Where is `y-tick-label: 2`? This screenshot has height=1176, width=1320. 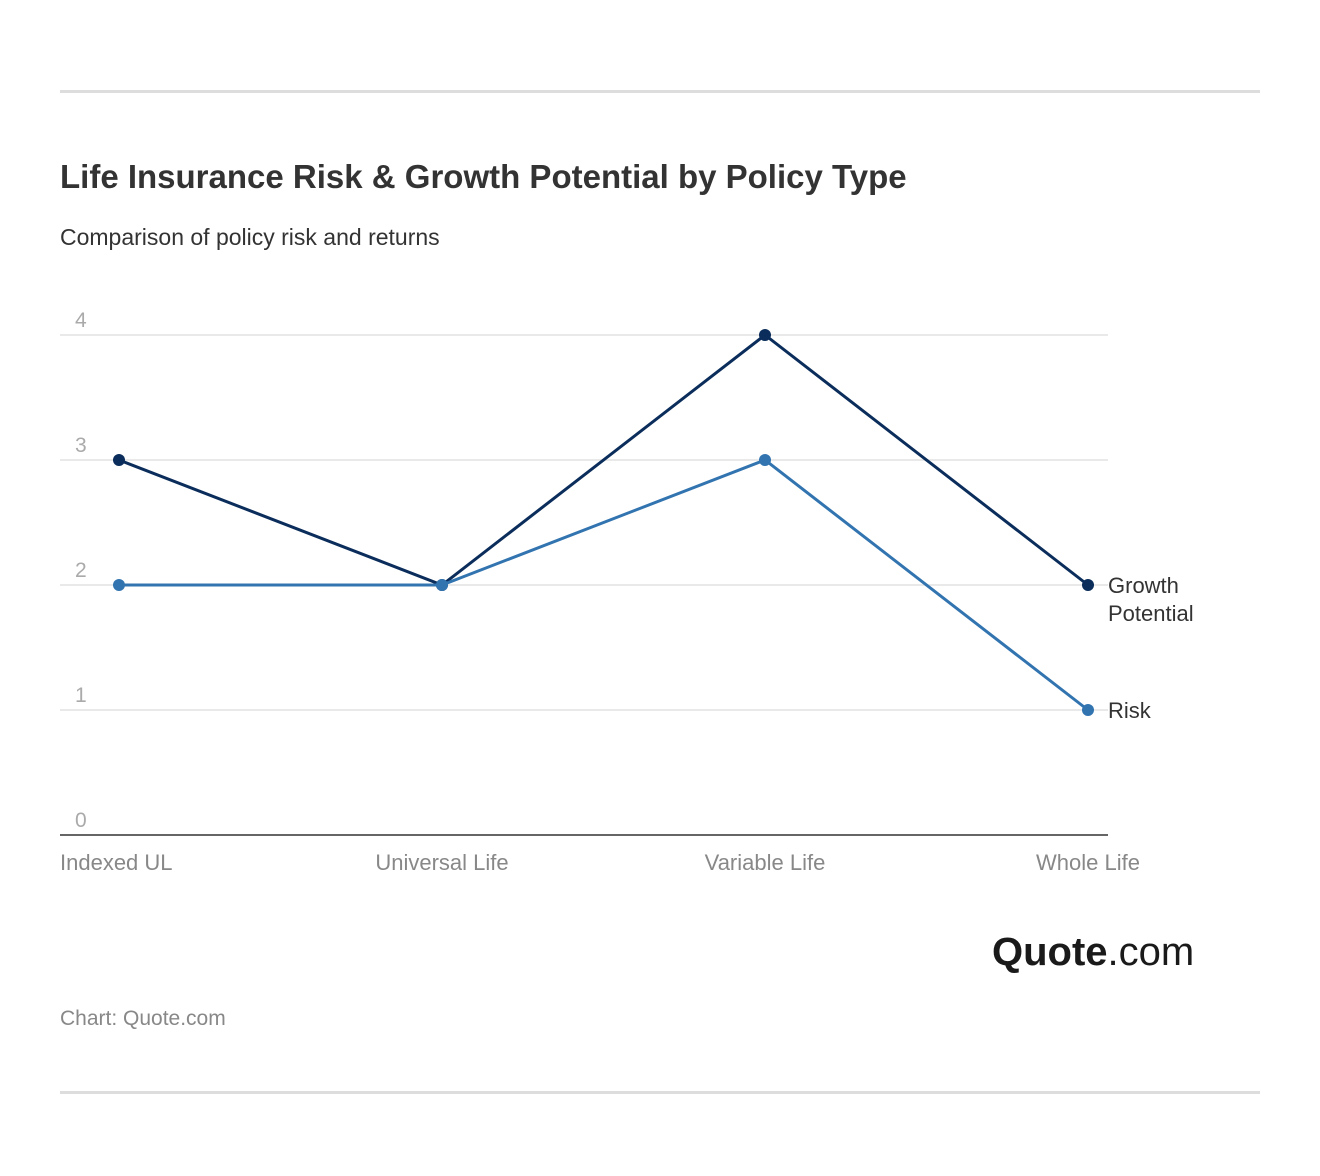
y-tick-label: 2 is located at coordinates (81, 570).